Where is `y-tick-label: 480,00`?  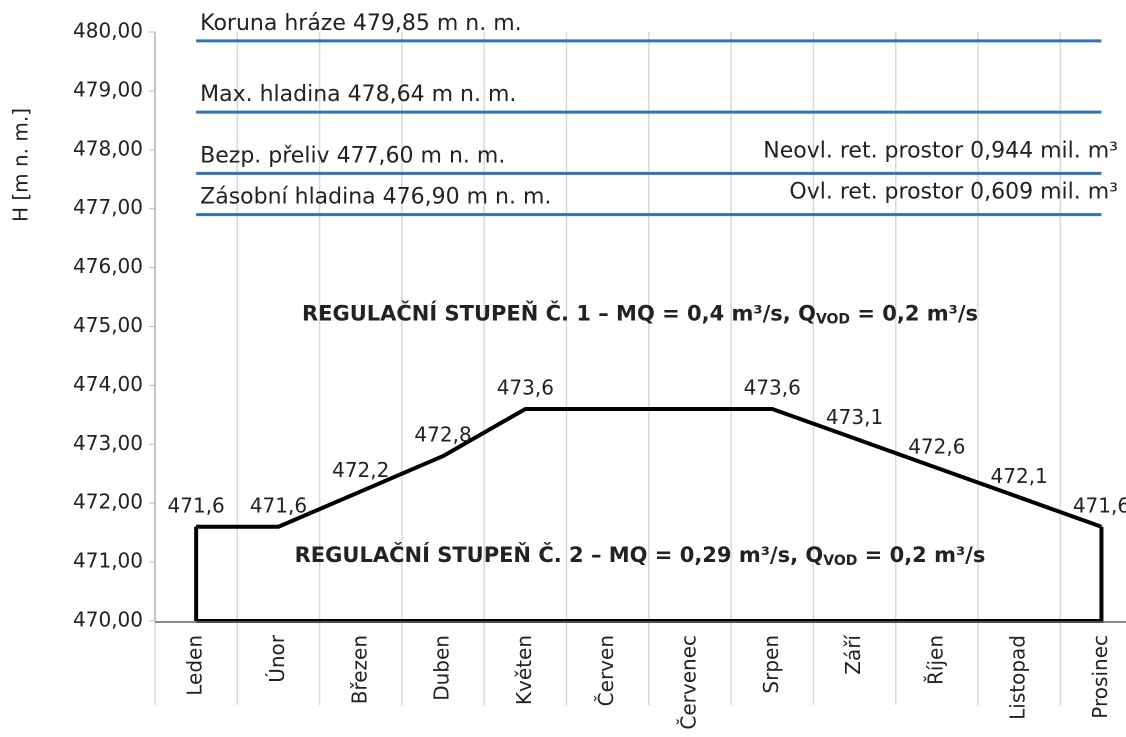
y-tick-label: 480,00 is located at coordinates (108, 31).